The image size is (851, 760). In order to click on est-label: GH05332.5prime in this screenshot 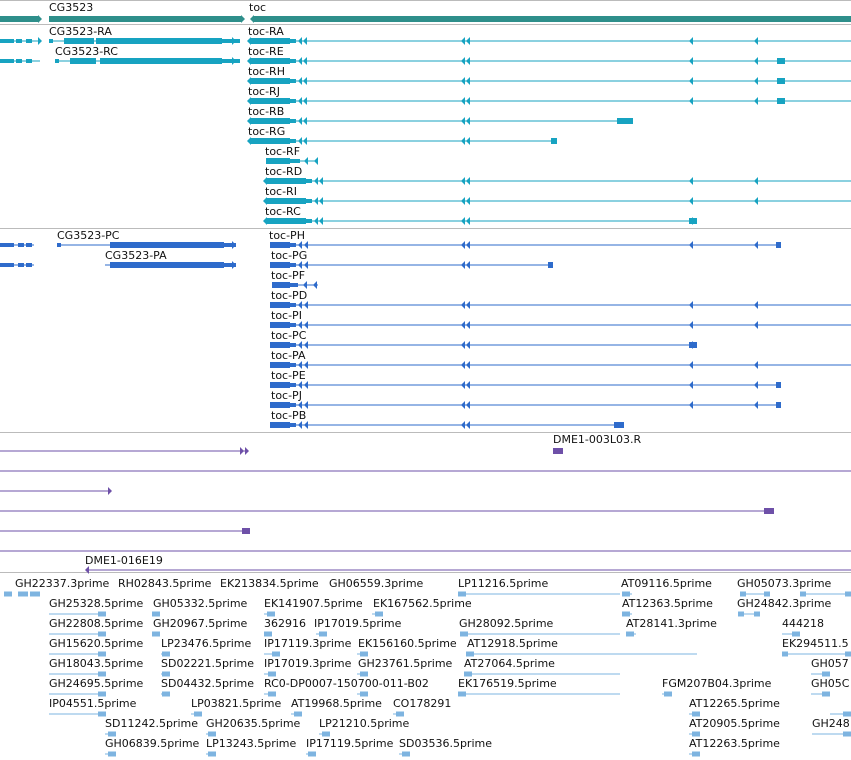, I will do `click(200, 603)`.